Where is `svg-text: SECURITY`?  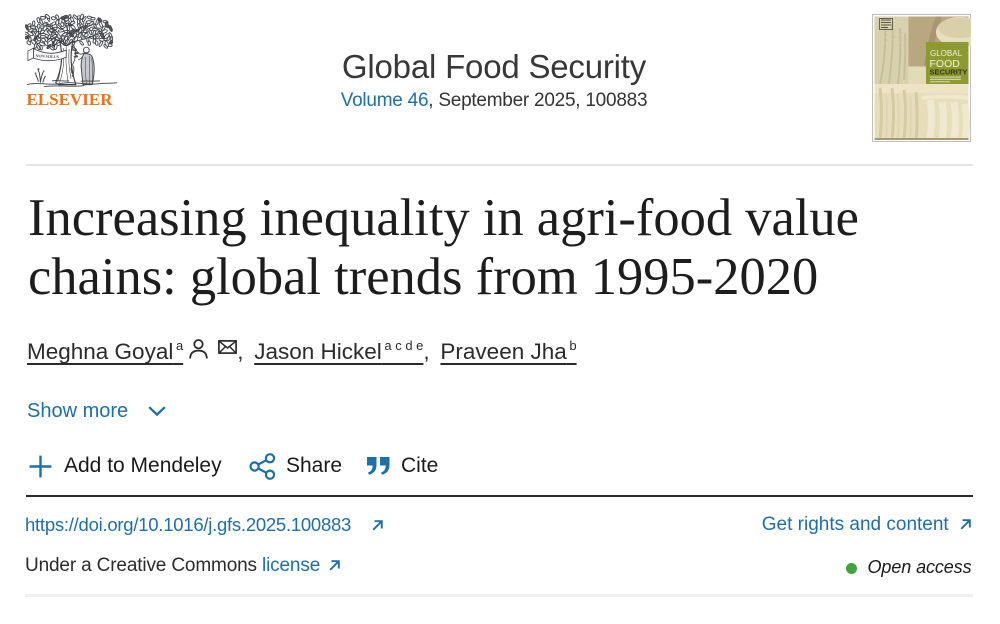
svg-text: SECURITY is located at coordinates (949, 72).